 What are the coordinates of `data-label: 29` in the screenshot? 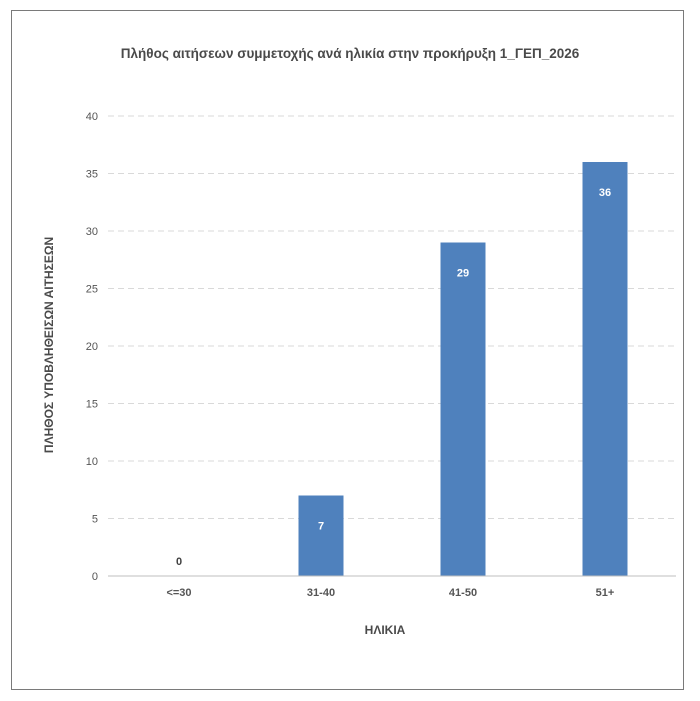 It's located at (463, 274).